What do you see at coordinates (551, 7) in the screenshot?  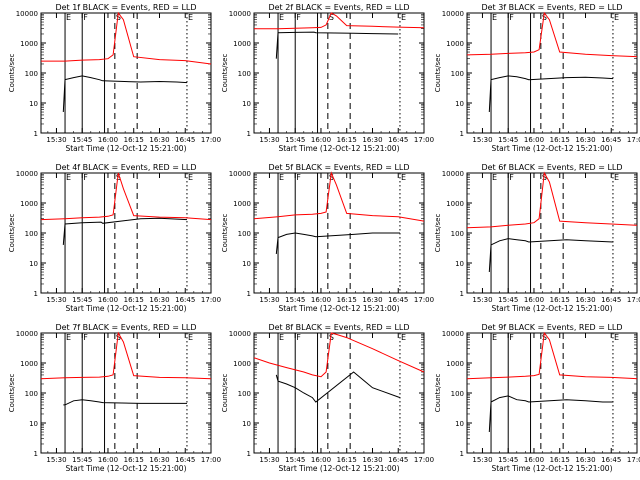 I see `panel-title: Det 3f BLACK = Events, RED = LLD` at bounding box center [551, 7].